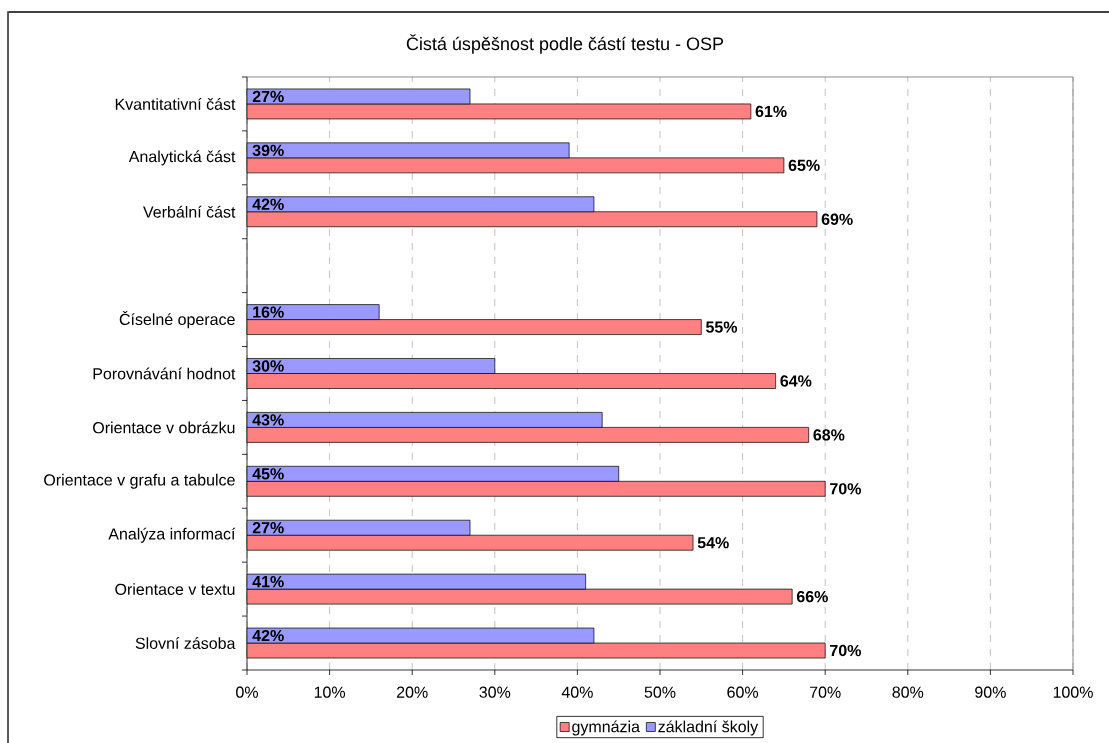  Describe the element at coordinates (164, 373) in the screenshot. I see `y-tick-label: Porovnávání hodnot` at that location.